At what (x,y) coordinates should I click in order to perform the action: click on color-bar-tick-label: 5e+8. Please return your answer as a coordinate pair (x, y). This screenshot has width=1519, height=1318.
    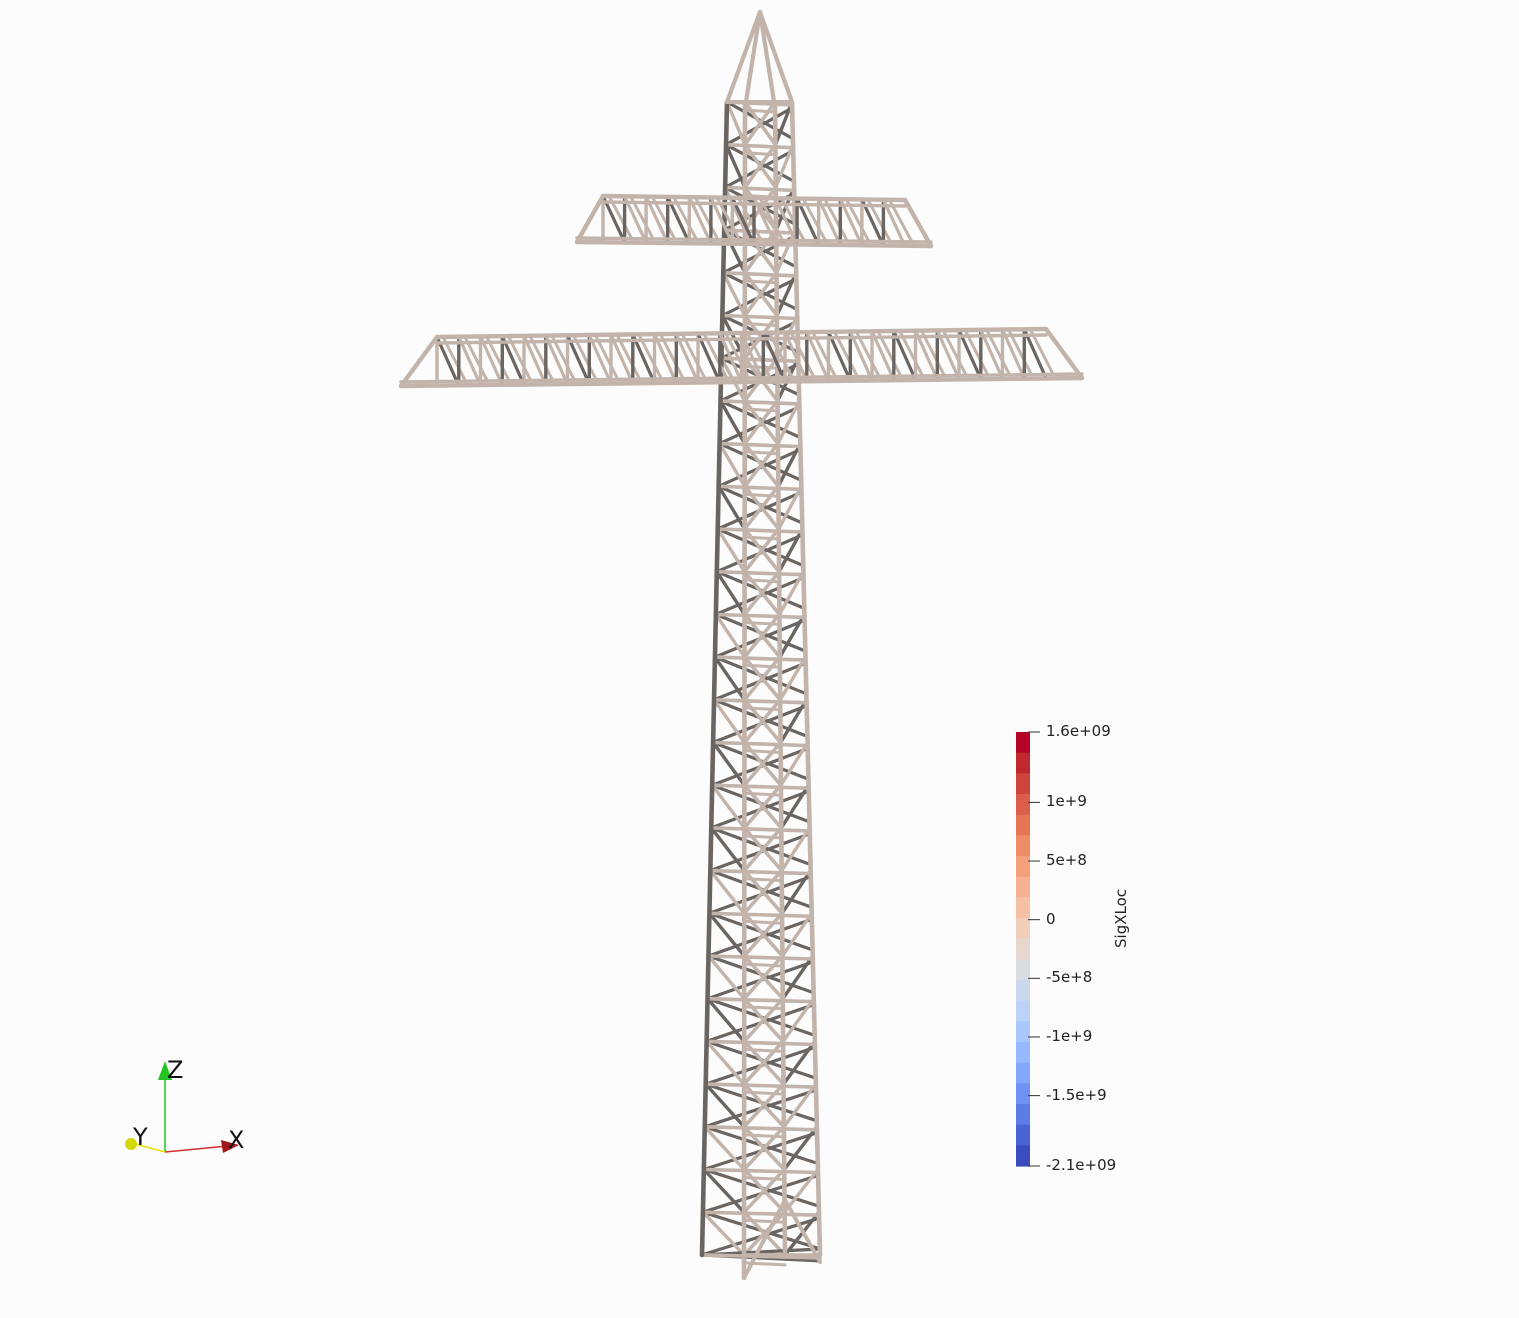
    Looking at the image, I should click on (1066, 860).